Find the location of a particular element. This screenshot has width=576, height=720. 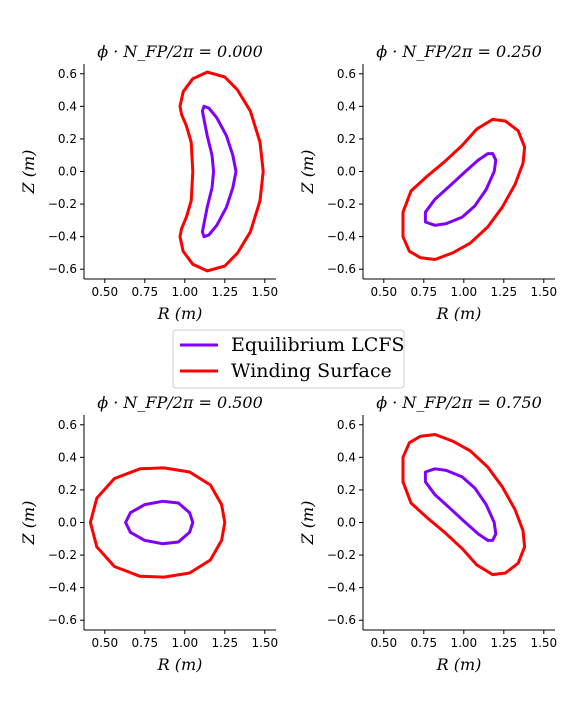

legend-entry: Winding Surface is located at coordinates (311, 371).